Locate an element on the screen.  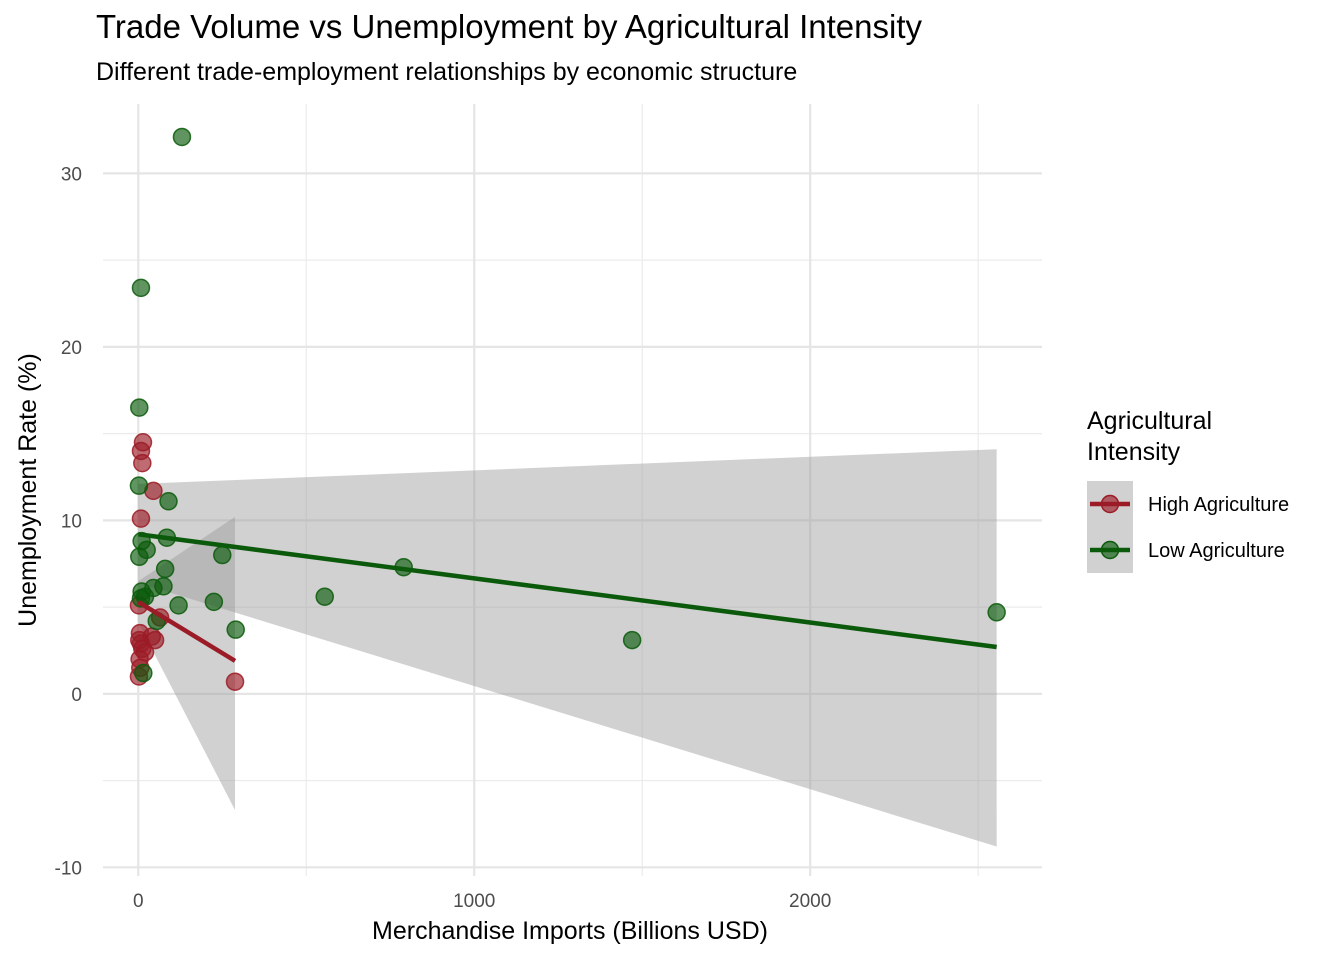
legend-label: Low Agriculture is located at coordinates (1216, 551).